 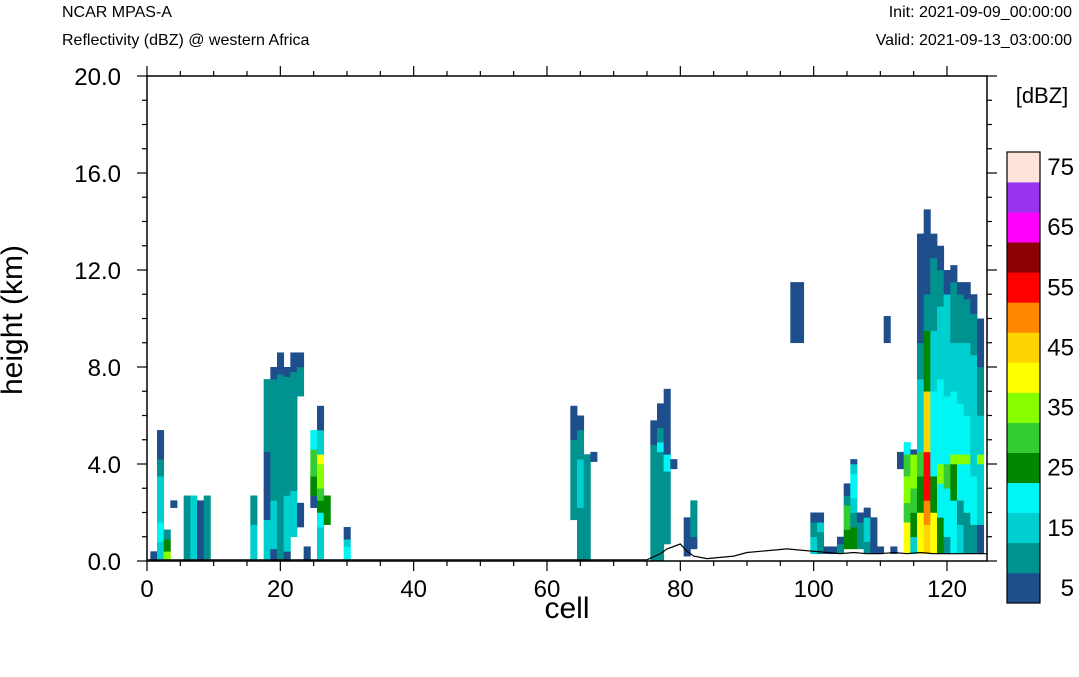 I want to click on colorbar-label-45: 45, so click(x=1060, y=347).